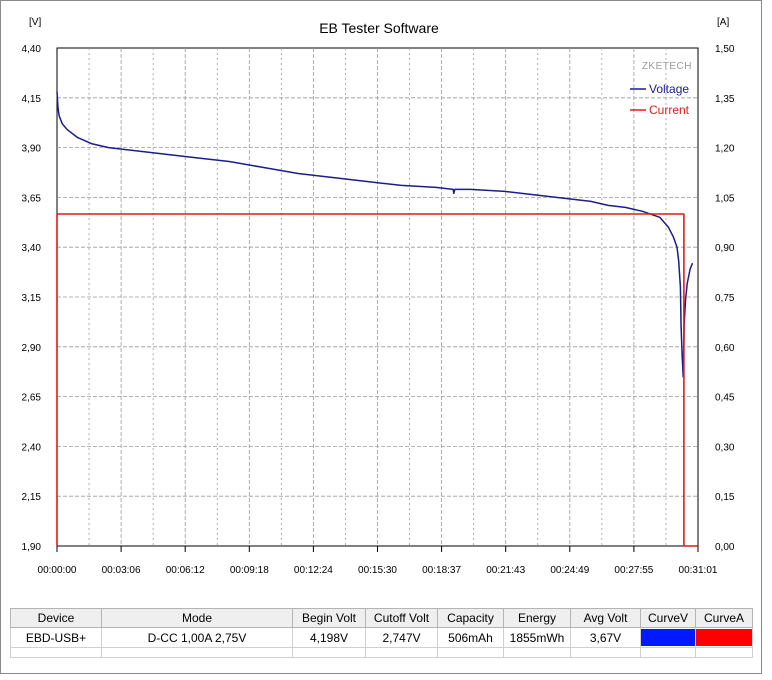 The height and width of the screenshot is (680, 772). I want to click on cell-device: EBD-USB+, so click(56, 637).